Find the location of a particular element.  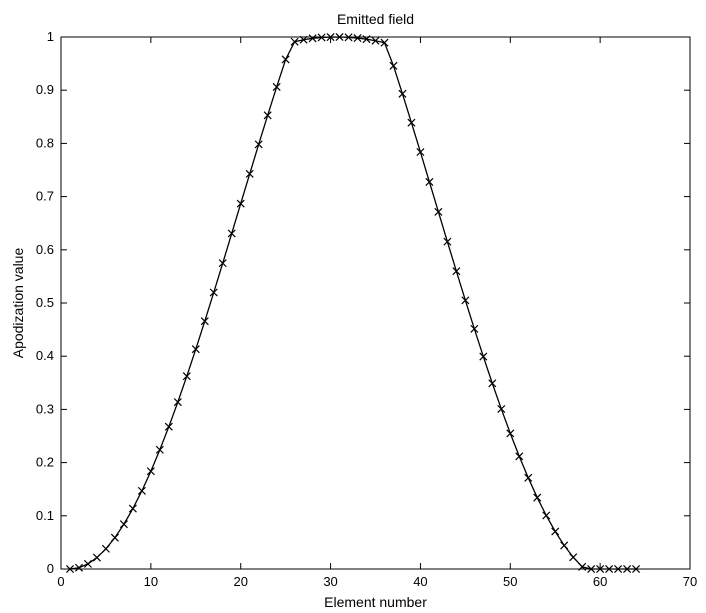

x-tick-label: 0 is located at coordinates (60, 581).